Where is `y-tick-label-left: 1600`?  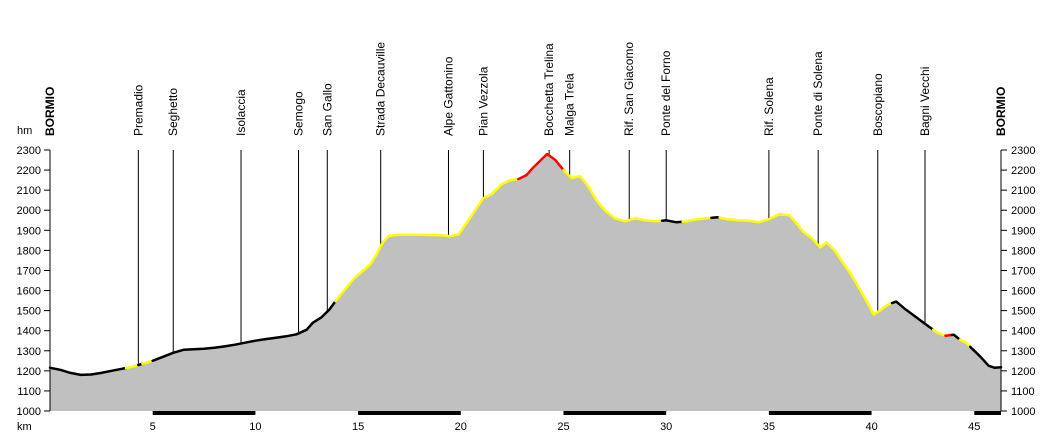 y-tick-label-left: 1600 is located at coordinates (29, 292).